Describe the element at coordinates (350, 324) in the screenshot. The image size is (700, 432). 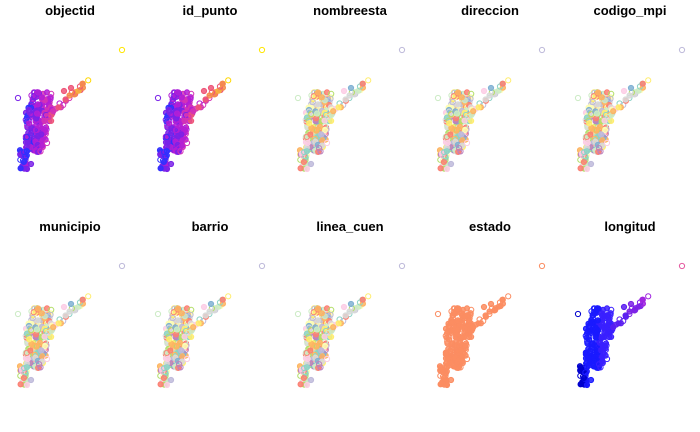
I see `panel-linea-cuen: linea_cuen` at that location.